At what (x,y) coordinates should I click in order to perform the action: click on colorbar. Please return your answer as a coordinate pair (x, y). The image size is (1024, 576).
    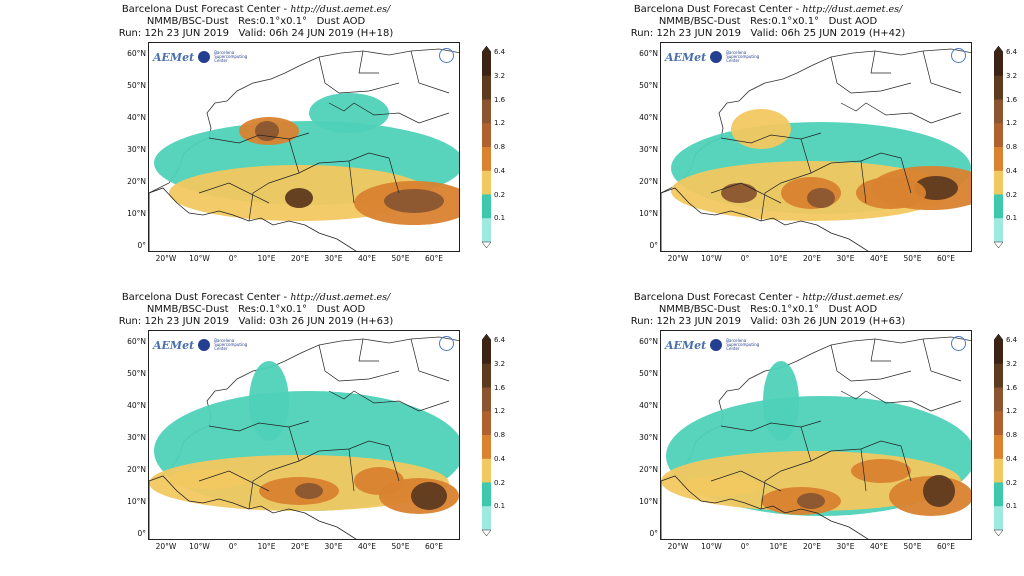
    Looking at the image, I should click on (998, 435).